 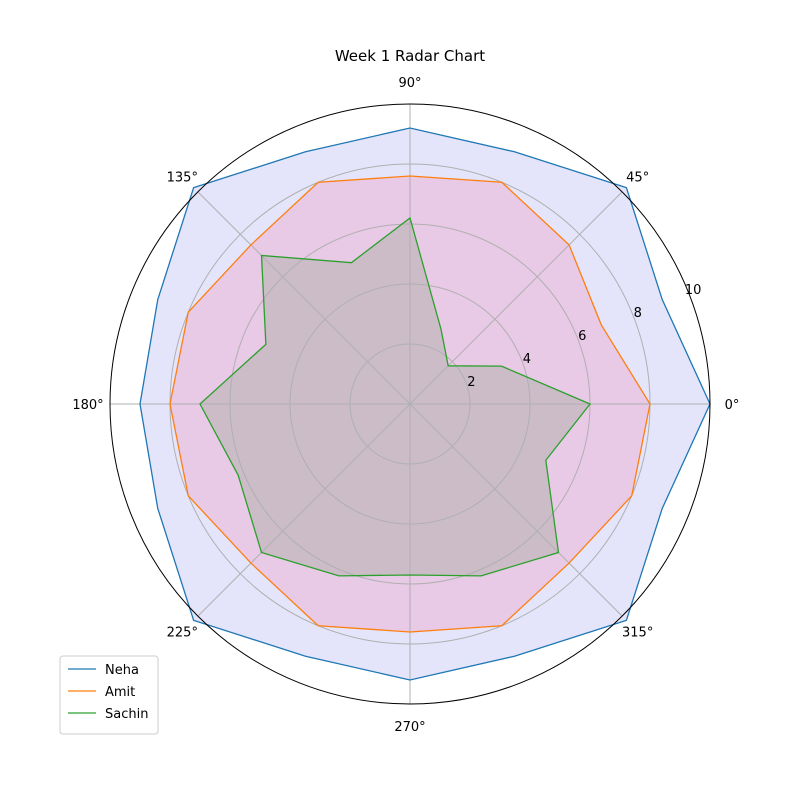 I want to click on angle-tick-label: 225°, so click(x=182, y=633).